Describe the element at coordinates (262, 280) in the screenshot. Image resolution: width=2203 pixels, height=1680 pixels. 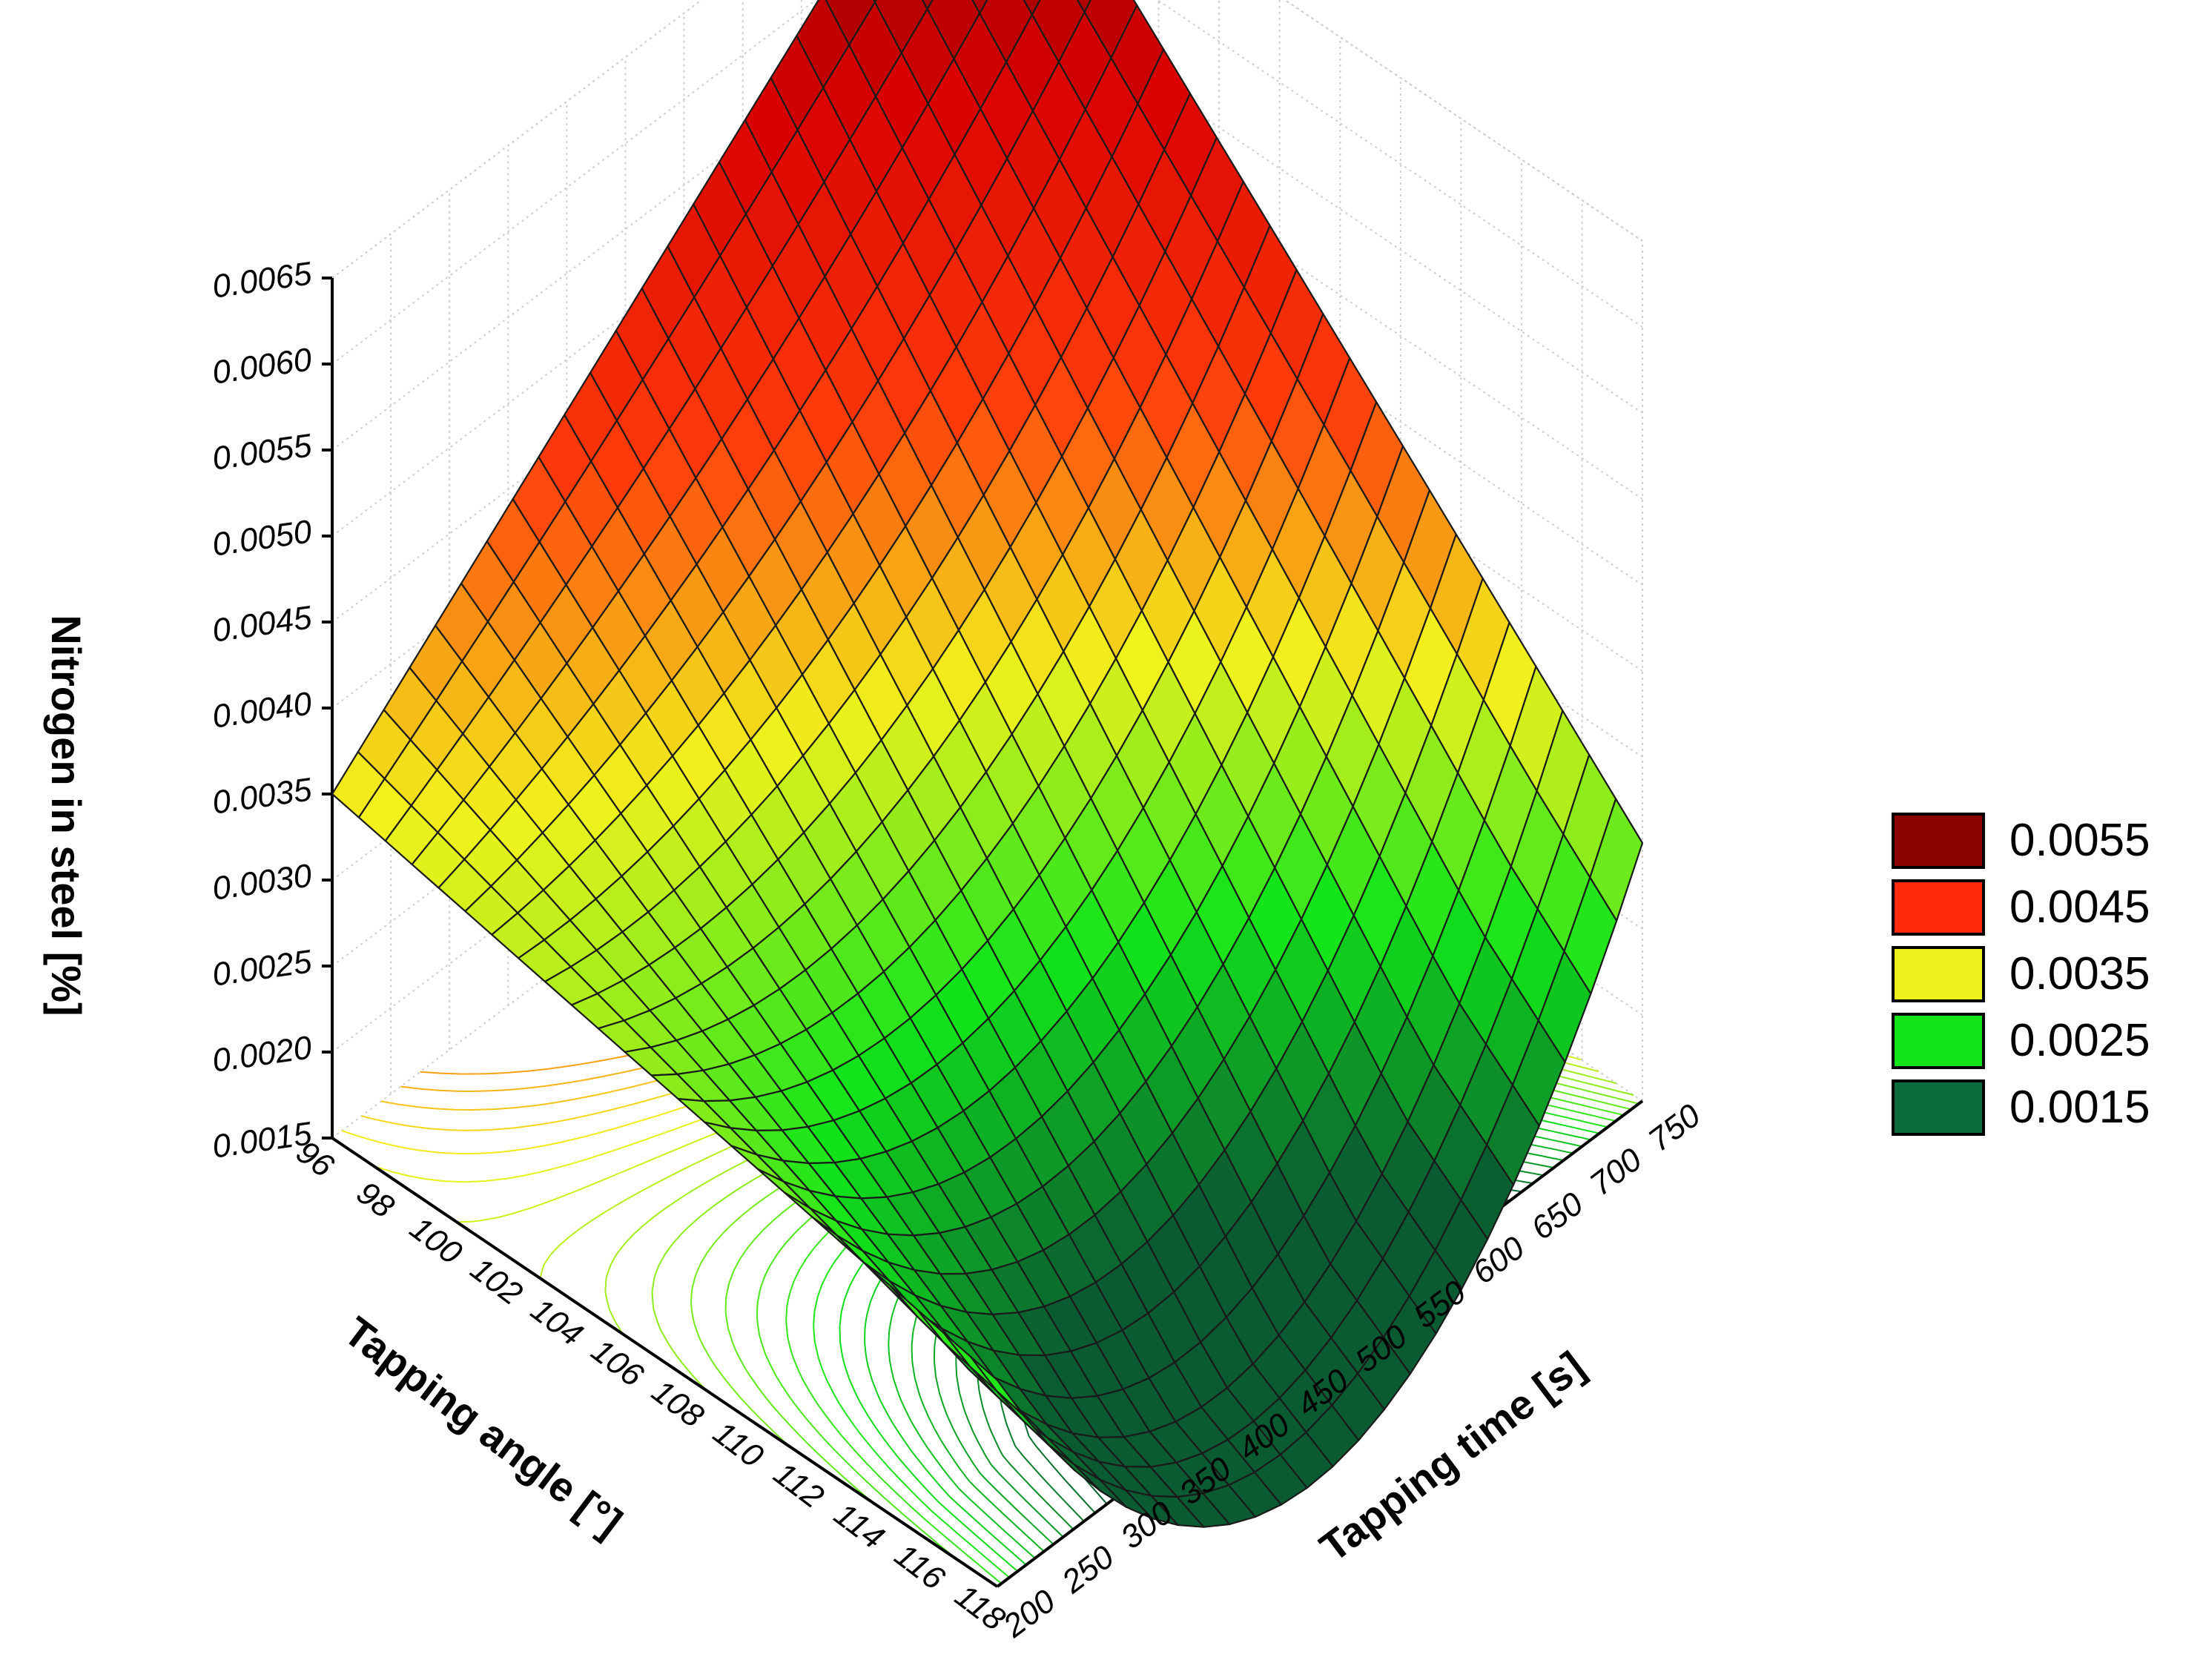
I see `z-tick-label: 0.0065` at that location.